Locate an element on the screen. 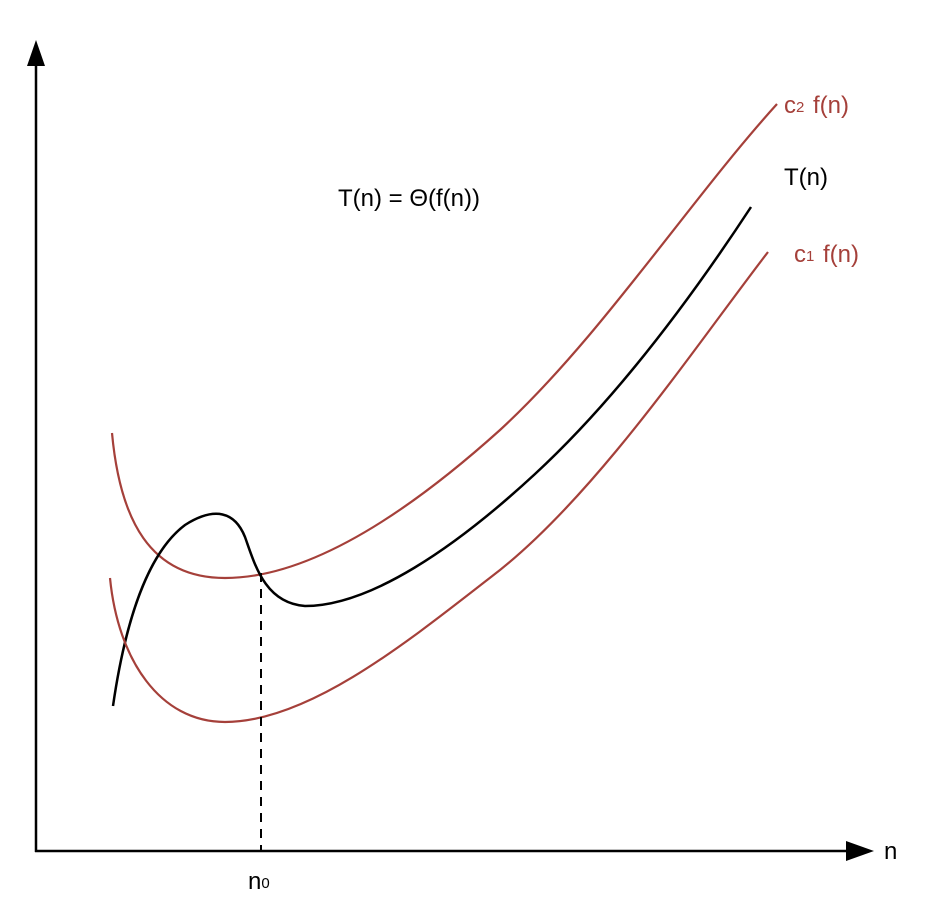 This screenshot has width=934, height=912. y-axis-arrowhead is located at coordinates (36, 53).